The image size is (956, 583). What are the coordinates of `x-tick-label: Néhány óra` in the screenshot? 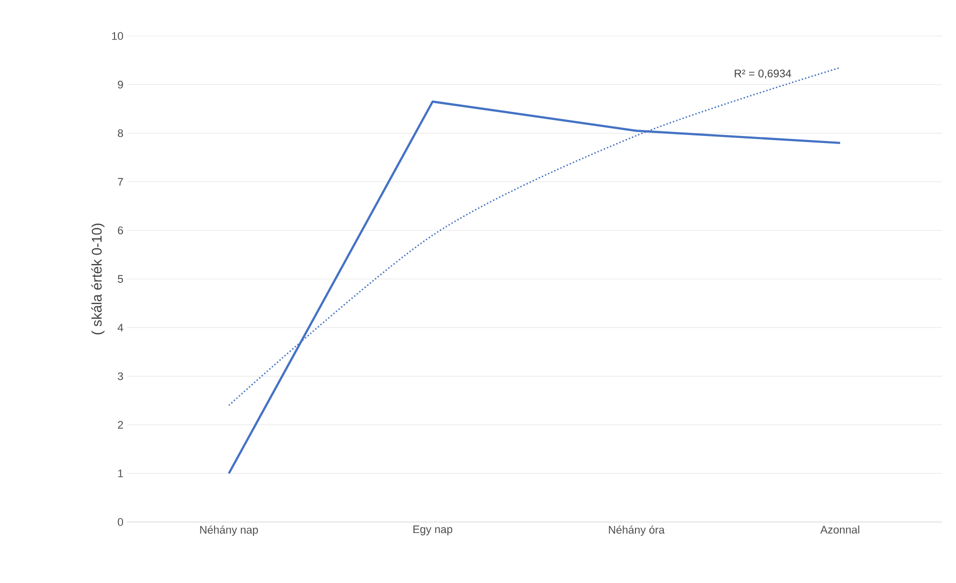 It's located at (636, 531).